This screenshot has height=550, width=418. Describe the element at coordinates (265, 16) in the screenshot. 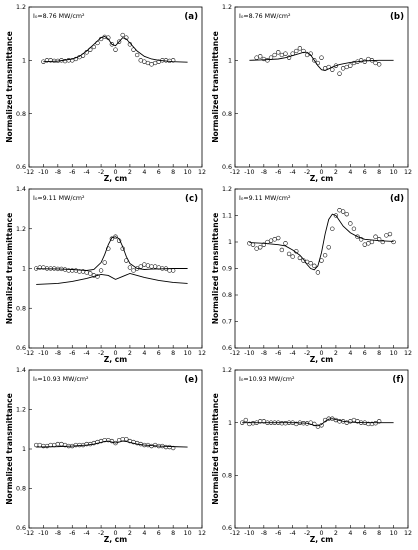

I see `intensity-annotation: I₀=8.76 MW/cm²` at that location.